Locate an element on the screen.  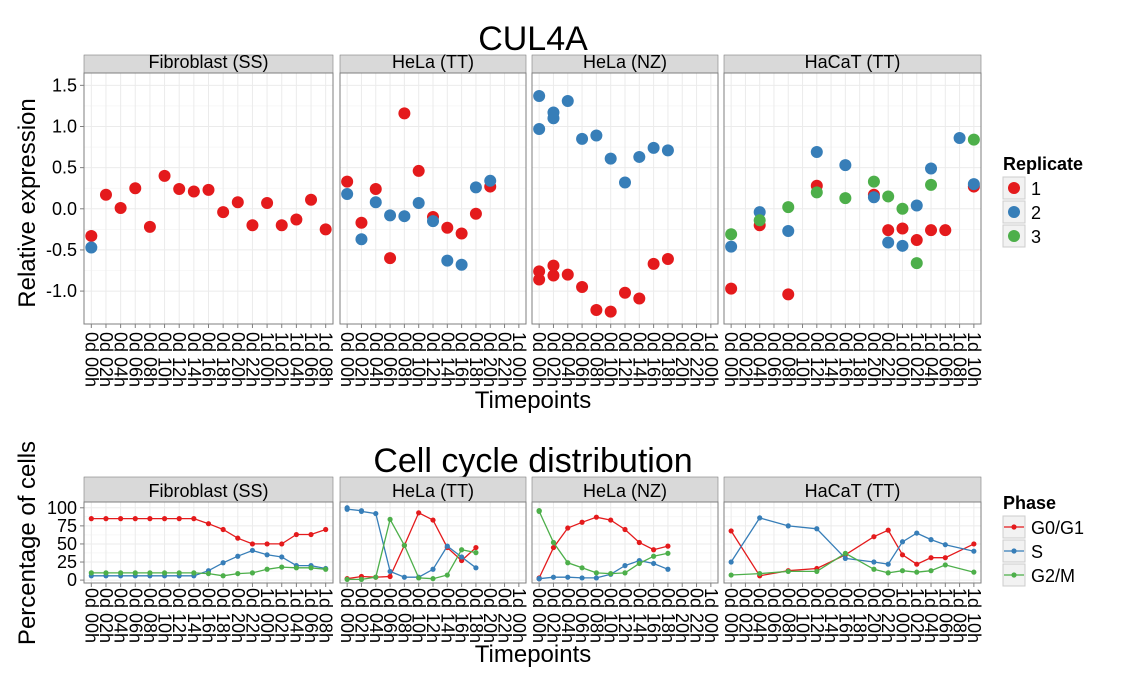
panel-border is located at coordinates (625, 198).